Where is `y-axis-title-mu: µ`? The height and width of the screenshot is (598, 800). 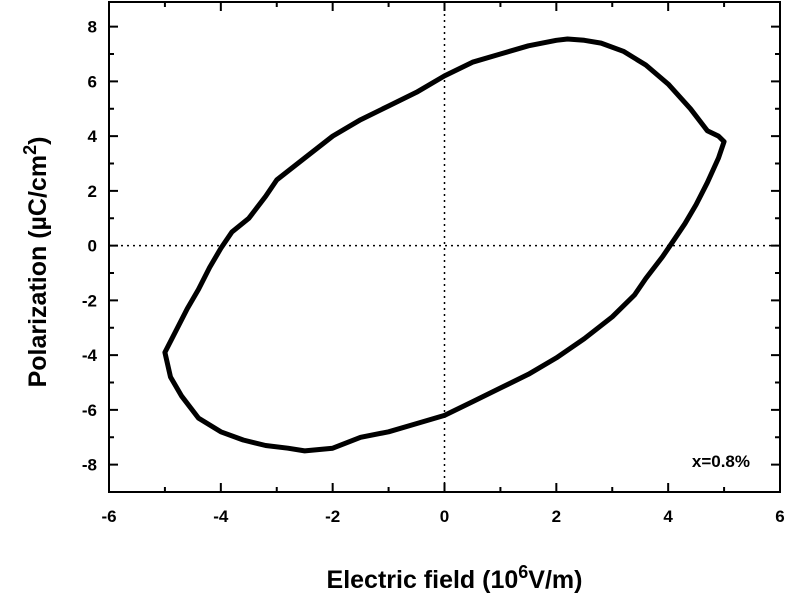 y-axis-title-mu: µ is located at coordinates (38, 223).